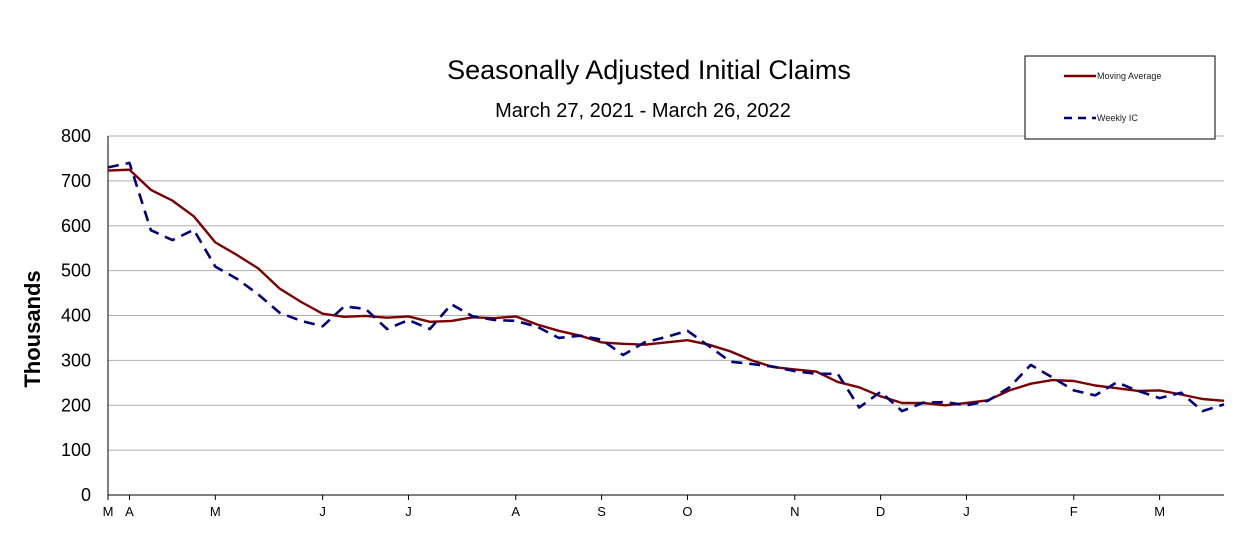 The height and width of the screenshot is (539, 1242). I want to click on legend: Moving Average Weekly IC, so click(1120, 97).